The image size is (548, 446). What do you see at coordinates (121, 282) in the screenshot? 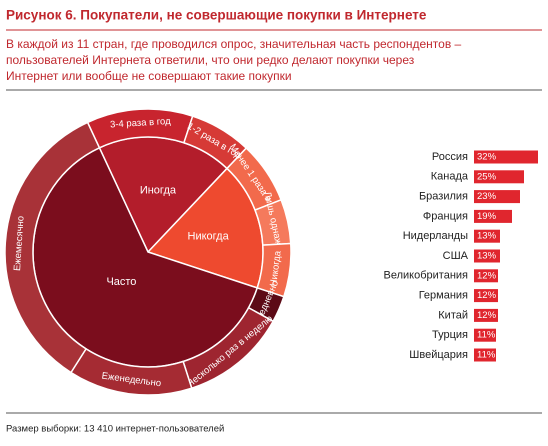
I see `inner-label: Часто` at bounding box center [121, 282].